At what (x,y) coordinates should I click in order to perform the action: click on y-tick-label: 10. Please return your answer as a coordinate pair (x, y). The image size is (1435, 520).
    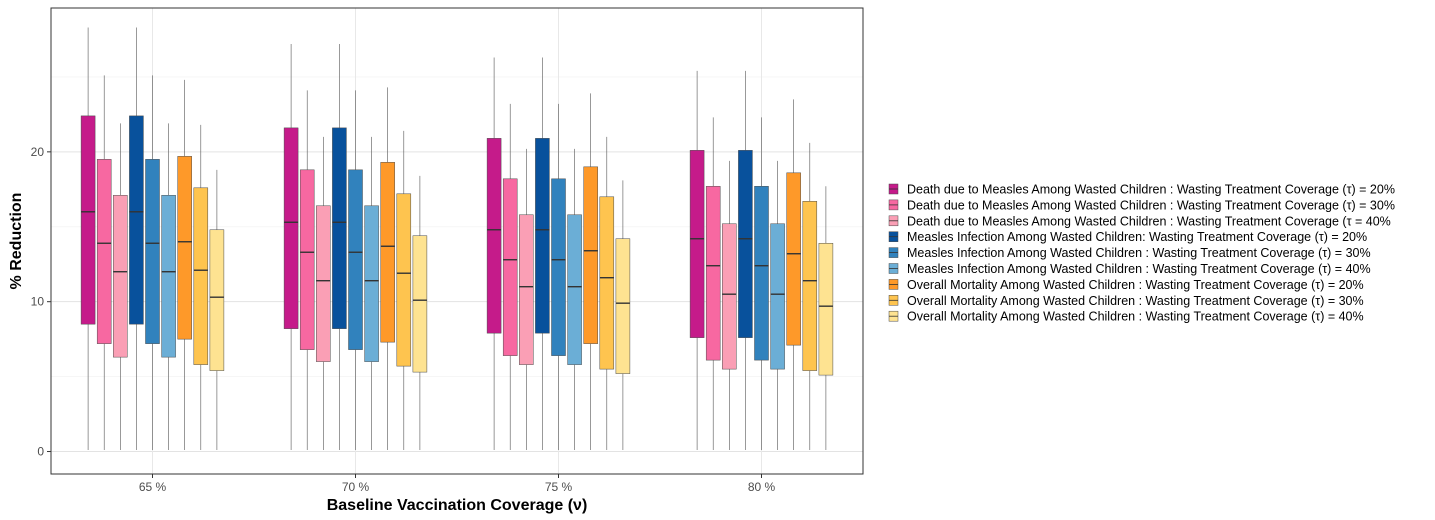
    Looking at the image, I should click on (38, 302).